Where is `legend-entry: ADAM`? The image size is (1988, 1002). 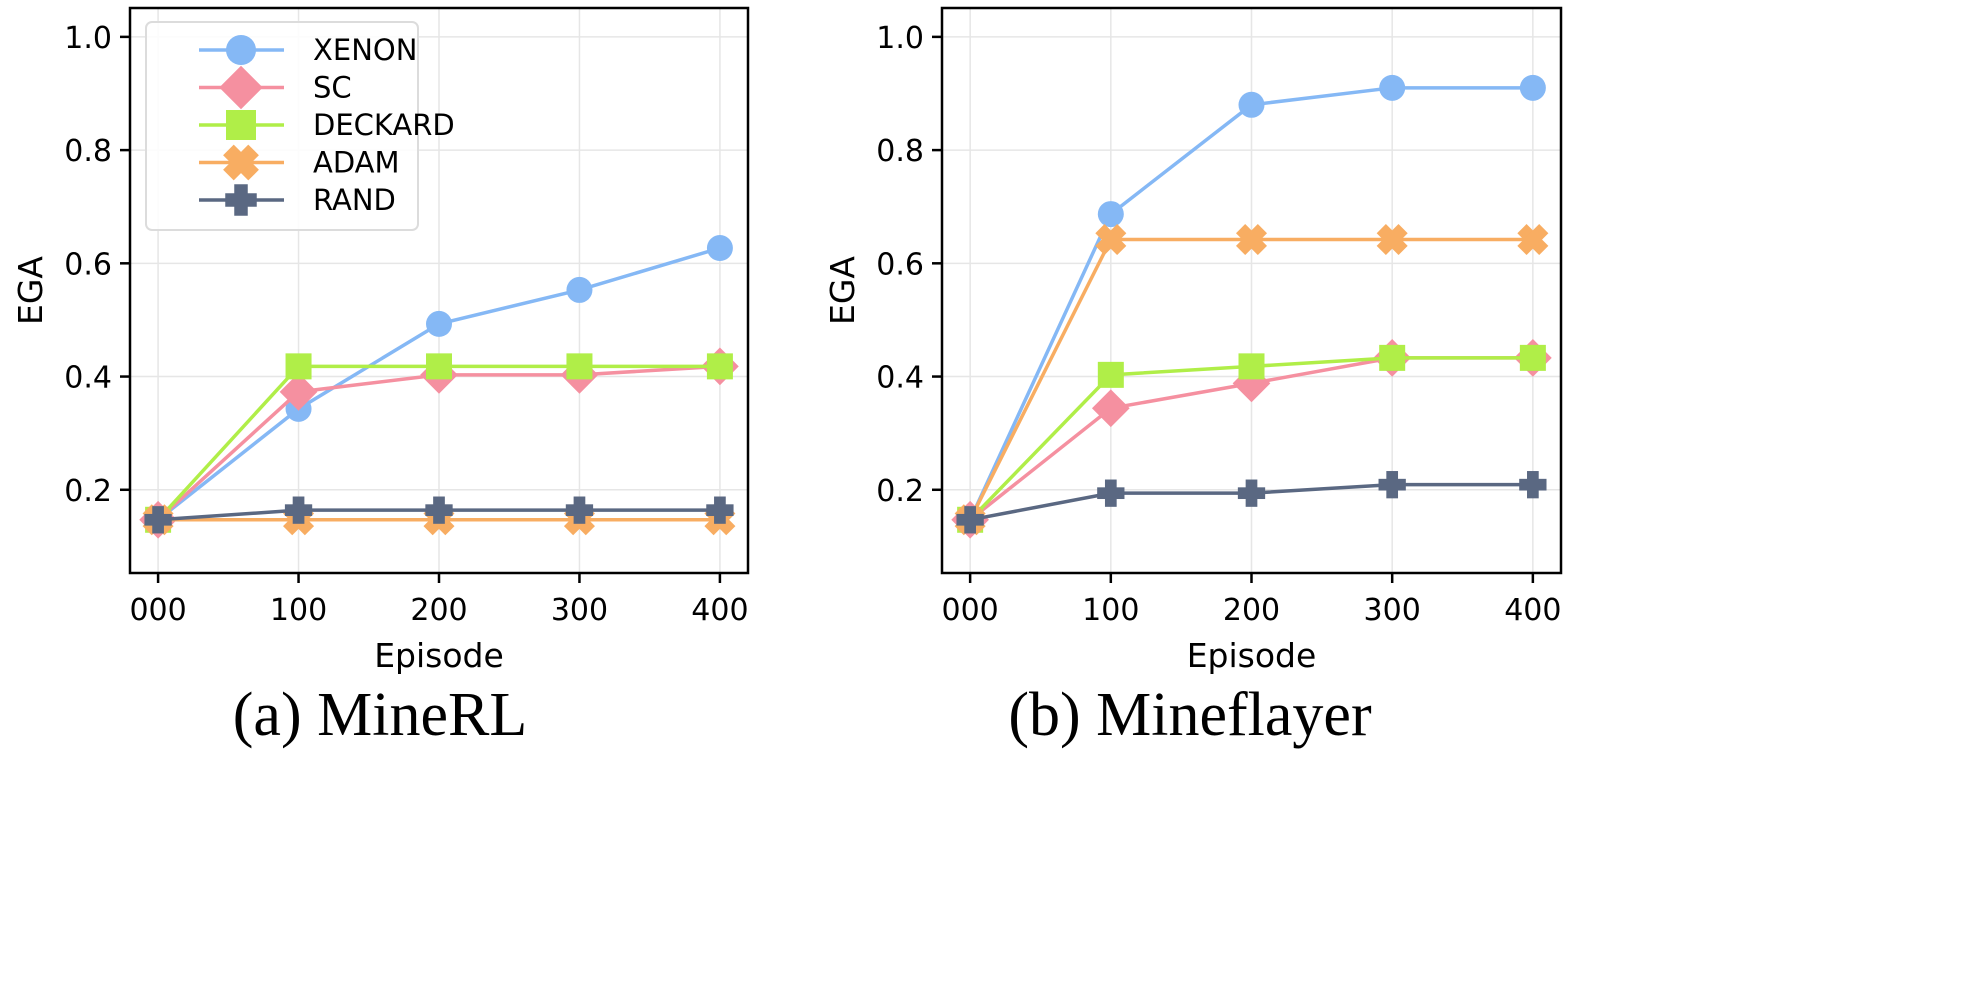 legend-entry: ADAM is located at coordinates (299, 162).